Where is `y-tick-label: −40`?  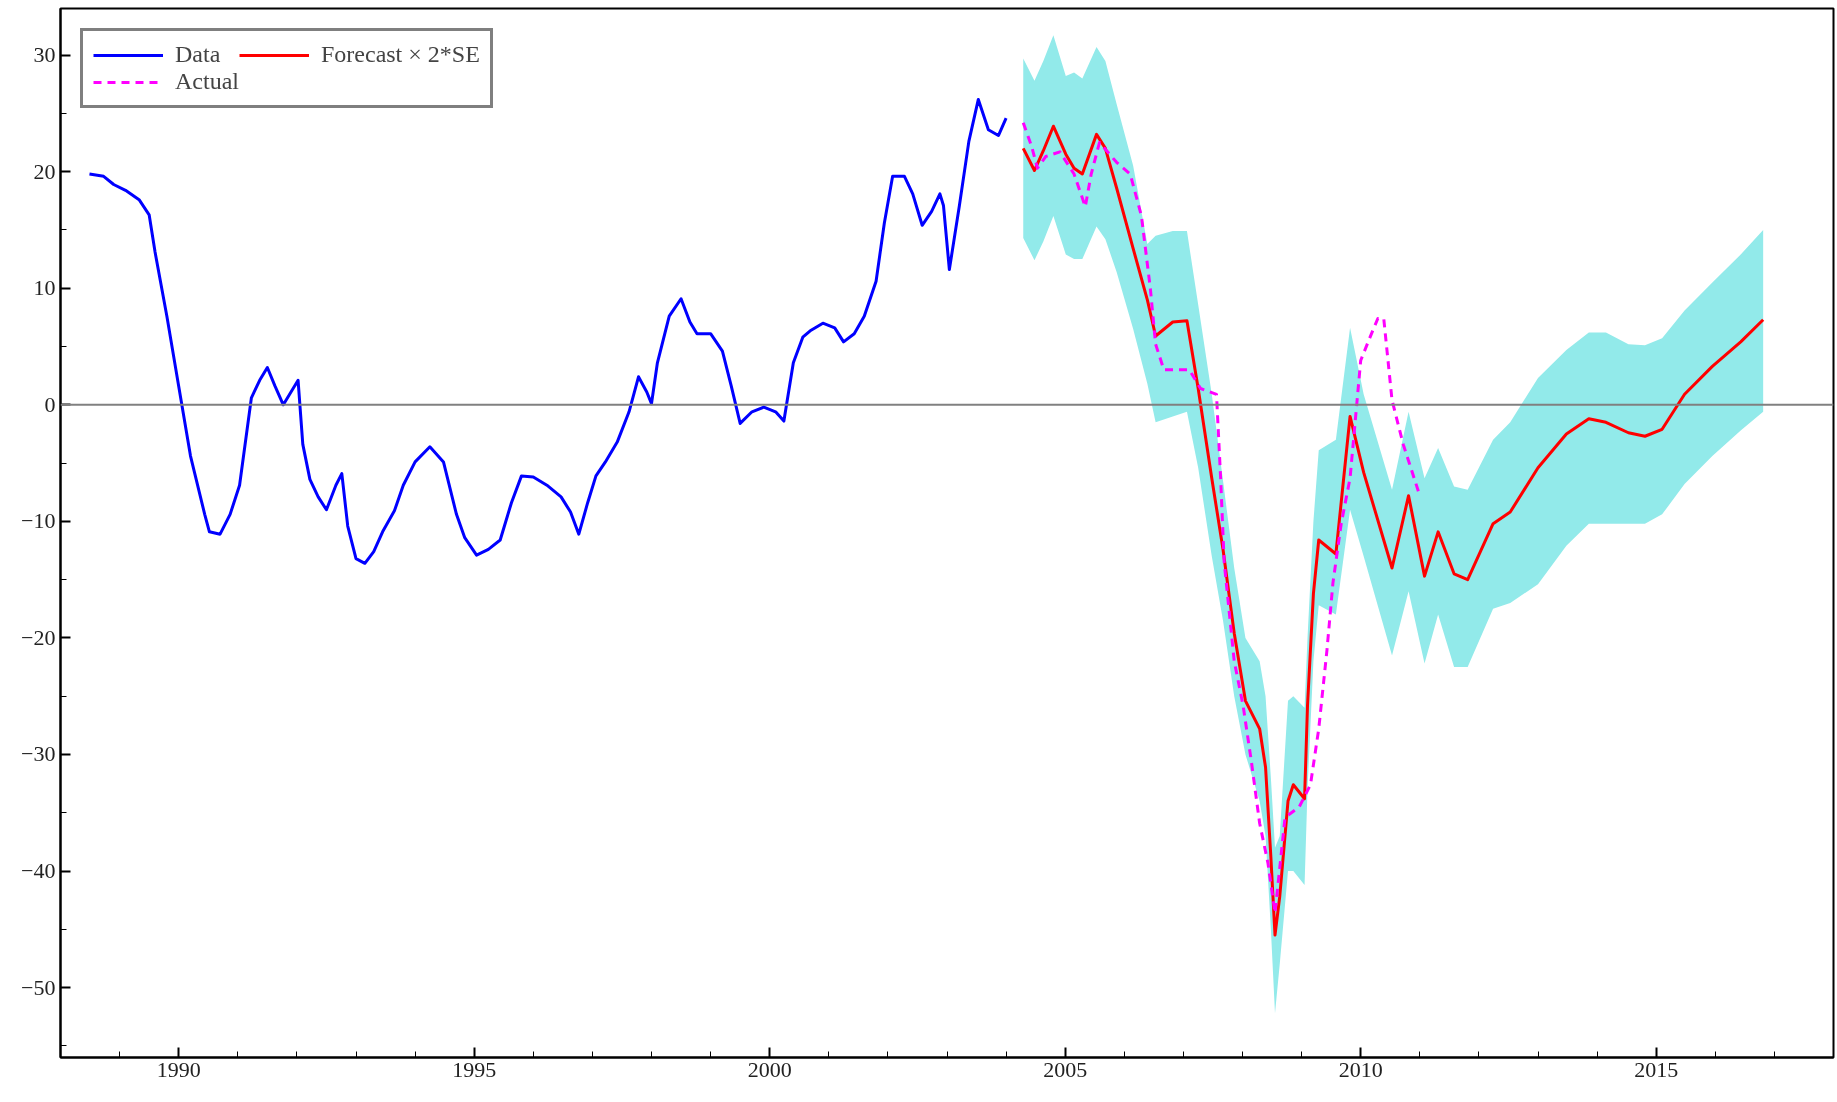 y-tick-label: −40 is located at coordinates (38, 871).